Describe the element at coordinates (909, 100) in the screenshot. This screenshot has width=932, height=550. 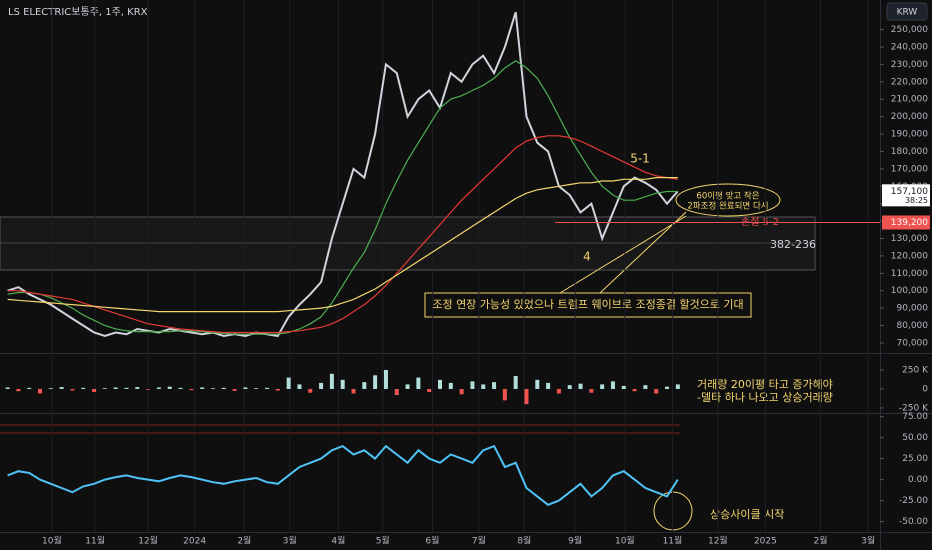
I see `y-tick-label: 210,000` at that location.